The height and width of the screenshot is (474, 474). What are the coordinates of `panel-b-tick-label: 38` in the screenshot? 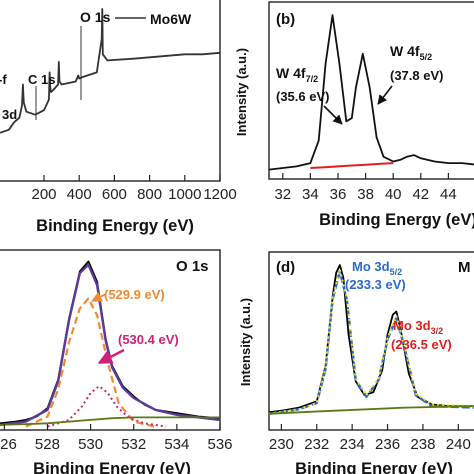 It's located at (365, 194).